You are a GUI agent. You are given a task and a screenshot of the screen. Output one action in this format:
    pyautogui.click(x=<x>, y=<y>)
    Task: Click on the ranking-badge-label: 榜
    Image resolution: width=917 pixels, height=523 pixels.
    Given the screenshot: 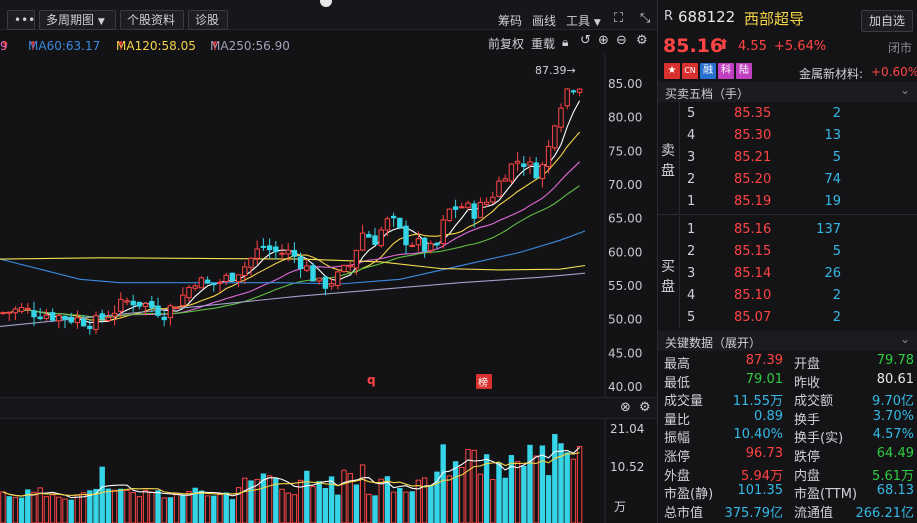 What is the action you would take?
    pyautogui.click(x=483, y=382)
    